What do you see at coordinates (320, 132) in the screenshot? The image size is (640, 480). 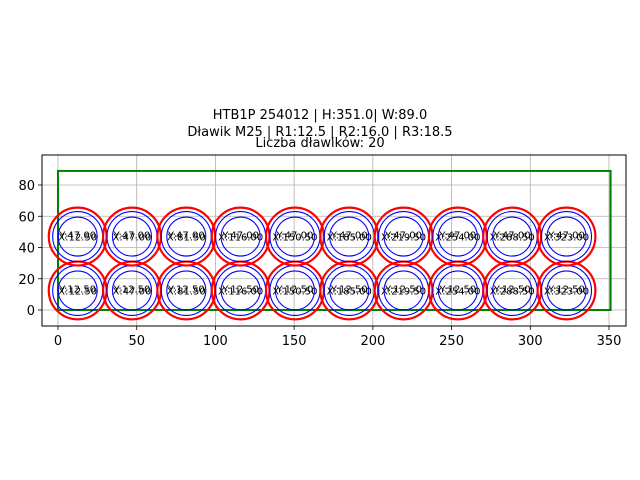 I see `chart-title-line-2: Dławik M25 | R1:12.5 | R2:16.0 | R3:18.5` at bounding box center [320, 132].